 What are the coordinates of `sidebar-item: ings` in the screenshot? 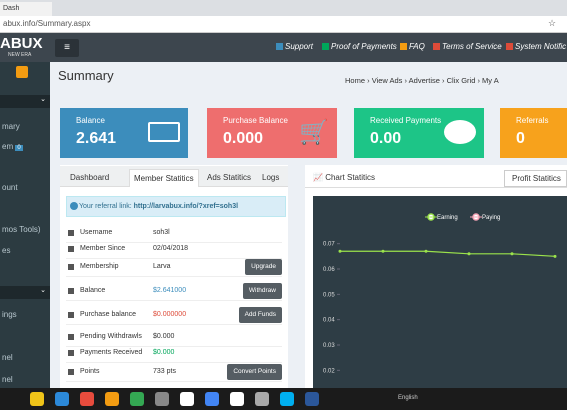 It's located at (9, 314).